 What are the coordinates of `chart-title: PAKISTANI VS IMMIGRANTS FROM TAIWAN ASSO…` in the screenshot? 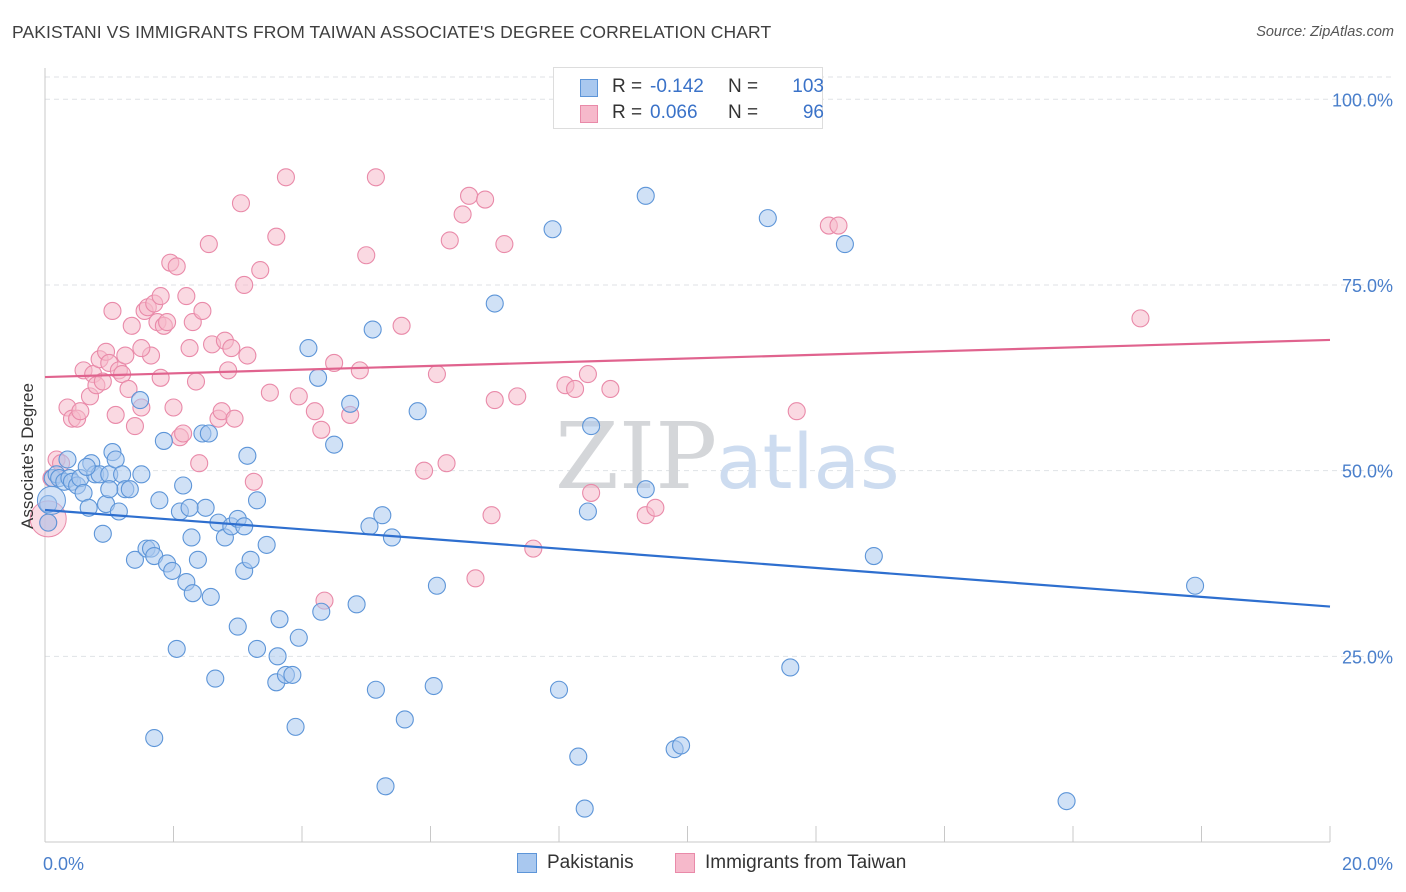 It's located at (392, 32).